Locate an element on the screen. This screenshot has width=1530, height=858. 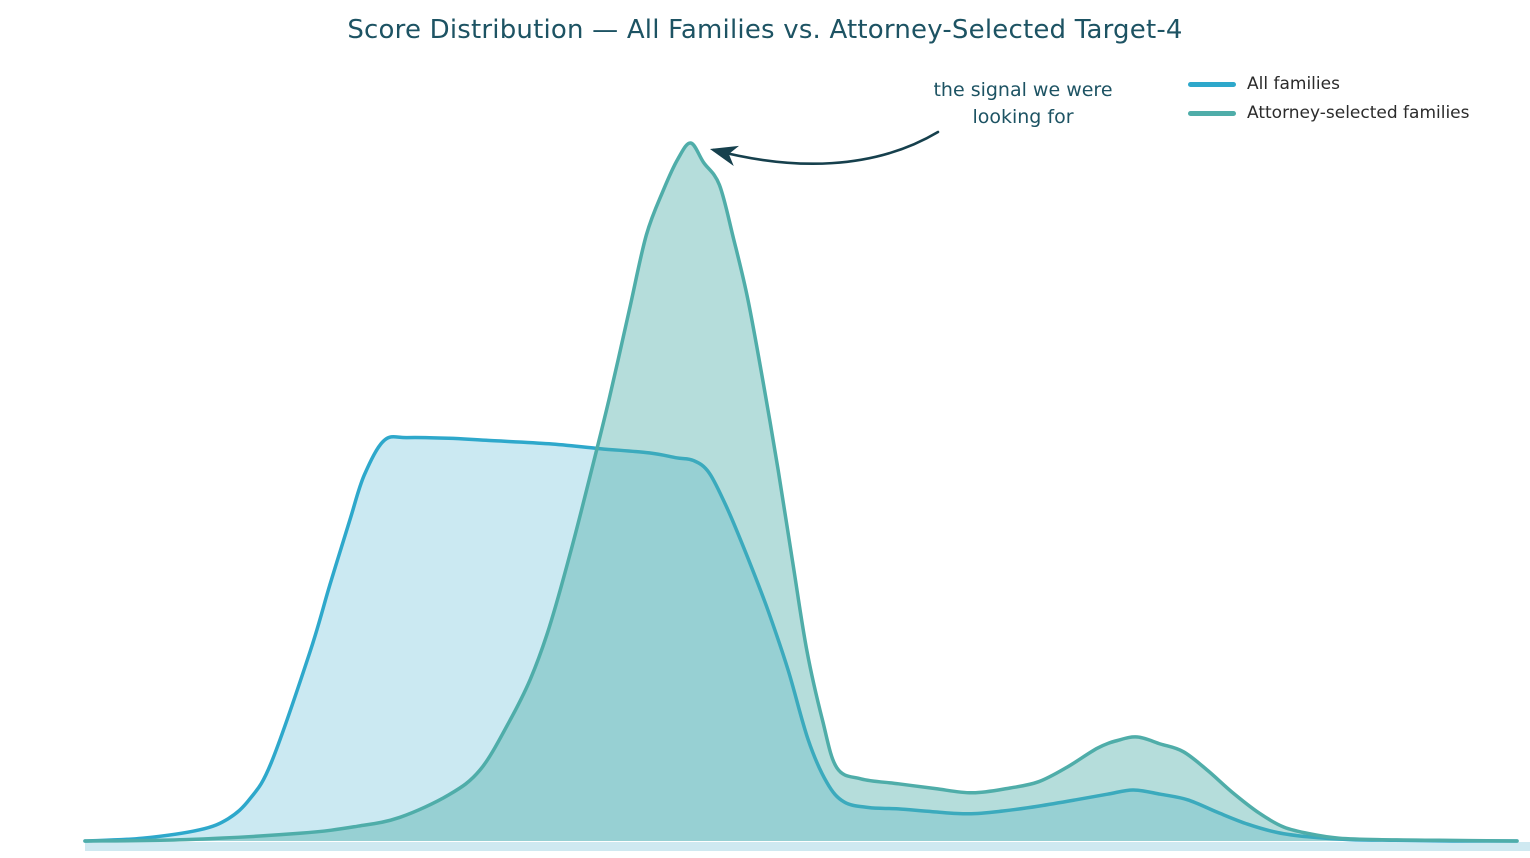
annotation-arrow is located at coordinates (824, 148).